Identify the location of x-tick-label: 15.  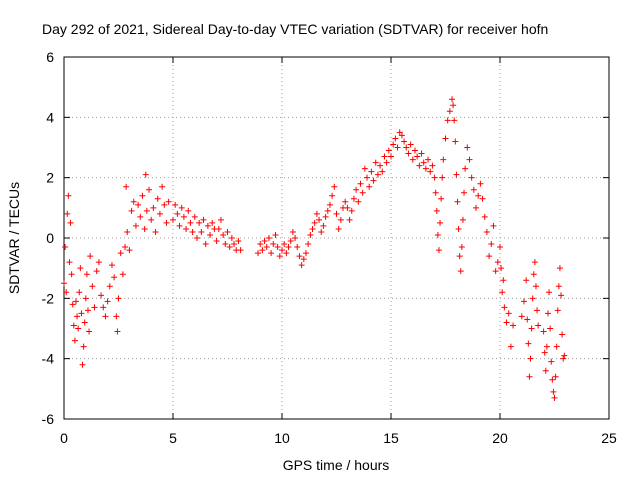
(391, 438).